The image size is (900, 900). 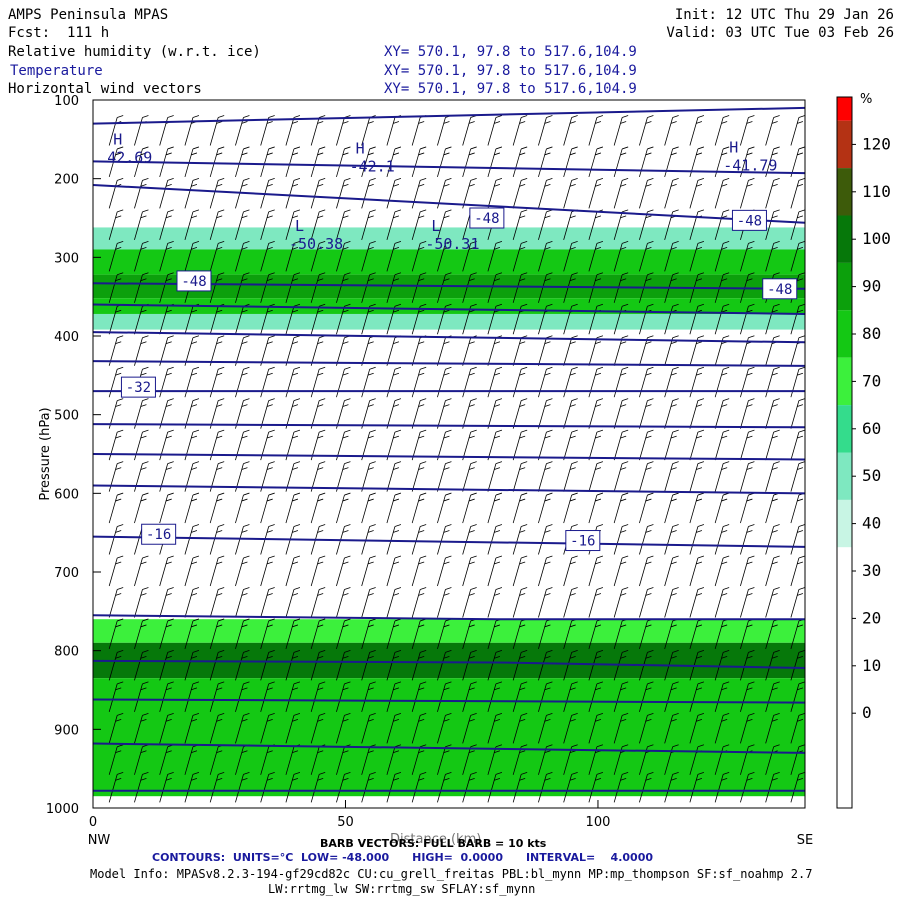 I want to click on y-tick-label: 800, so click(x=66, y=652).